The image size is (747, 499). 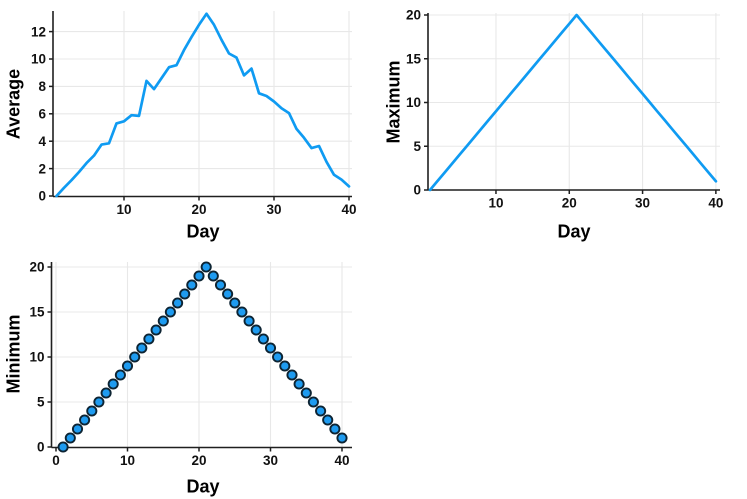 What do you see at coordinates (203, 486) in the screenshot?
I see `minimum-x-axis-label: Day` at bounding box center [203, 486].